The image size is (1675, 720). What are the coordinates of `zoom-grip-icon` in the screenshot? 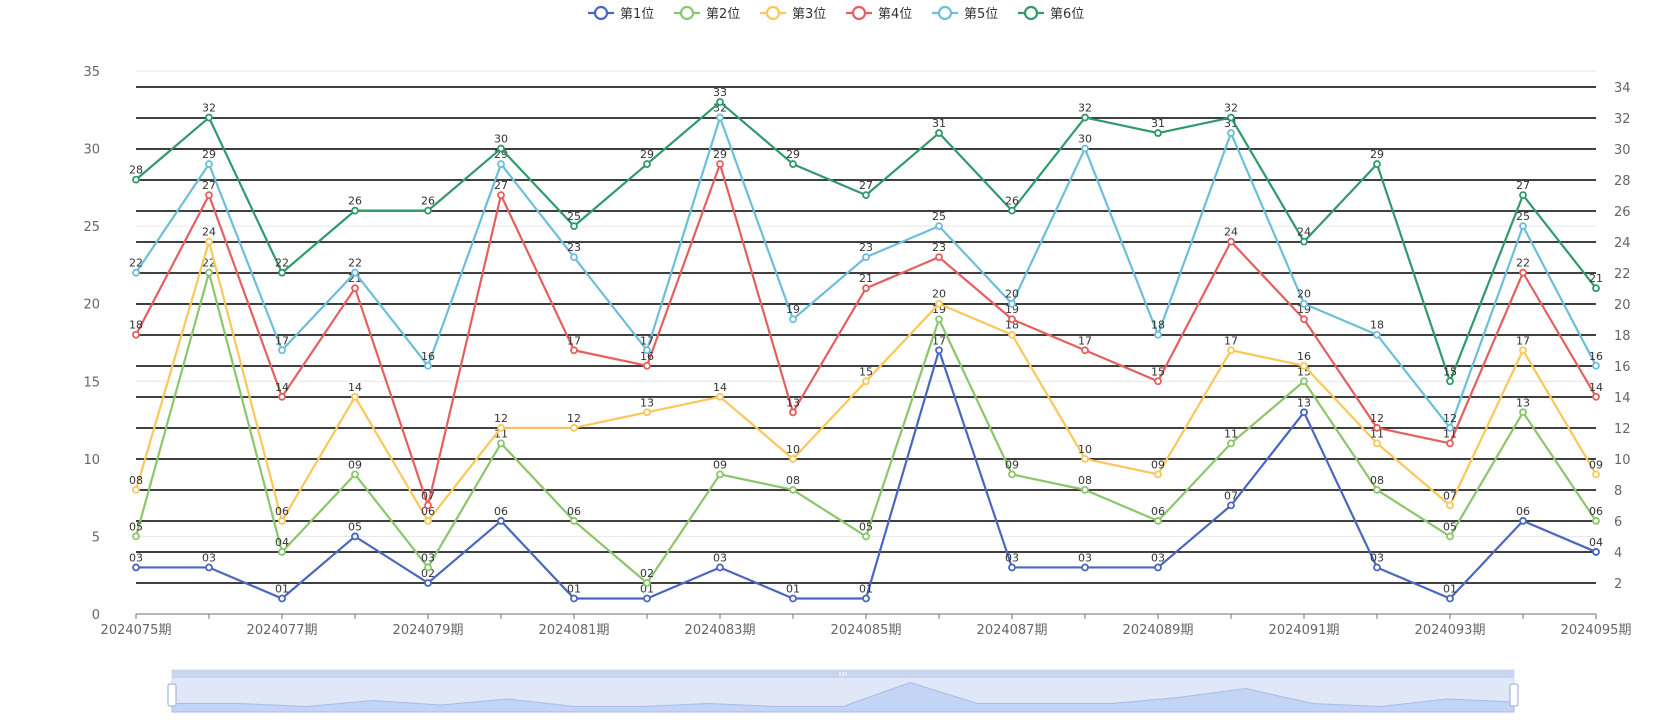 It's located at (843, 674).